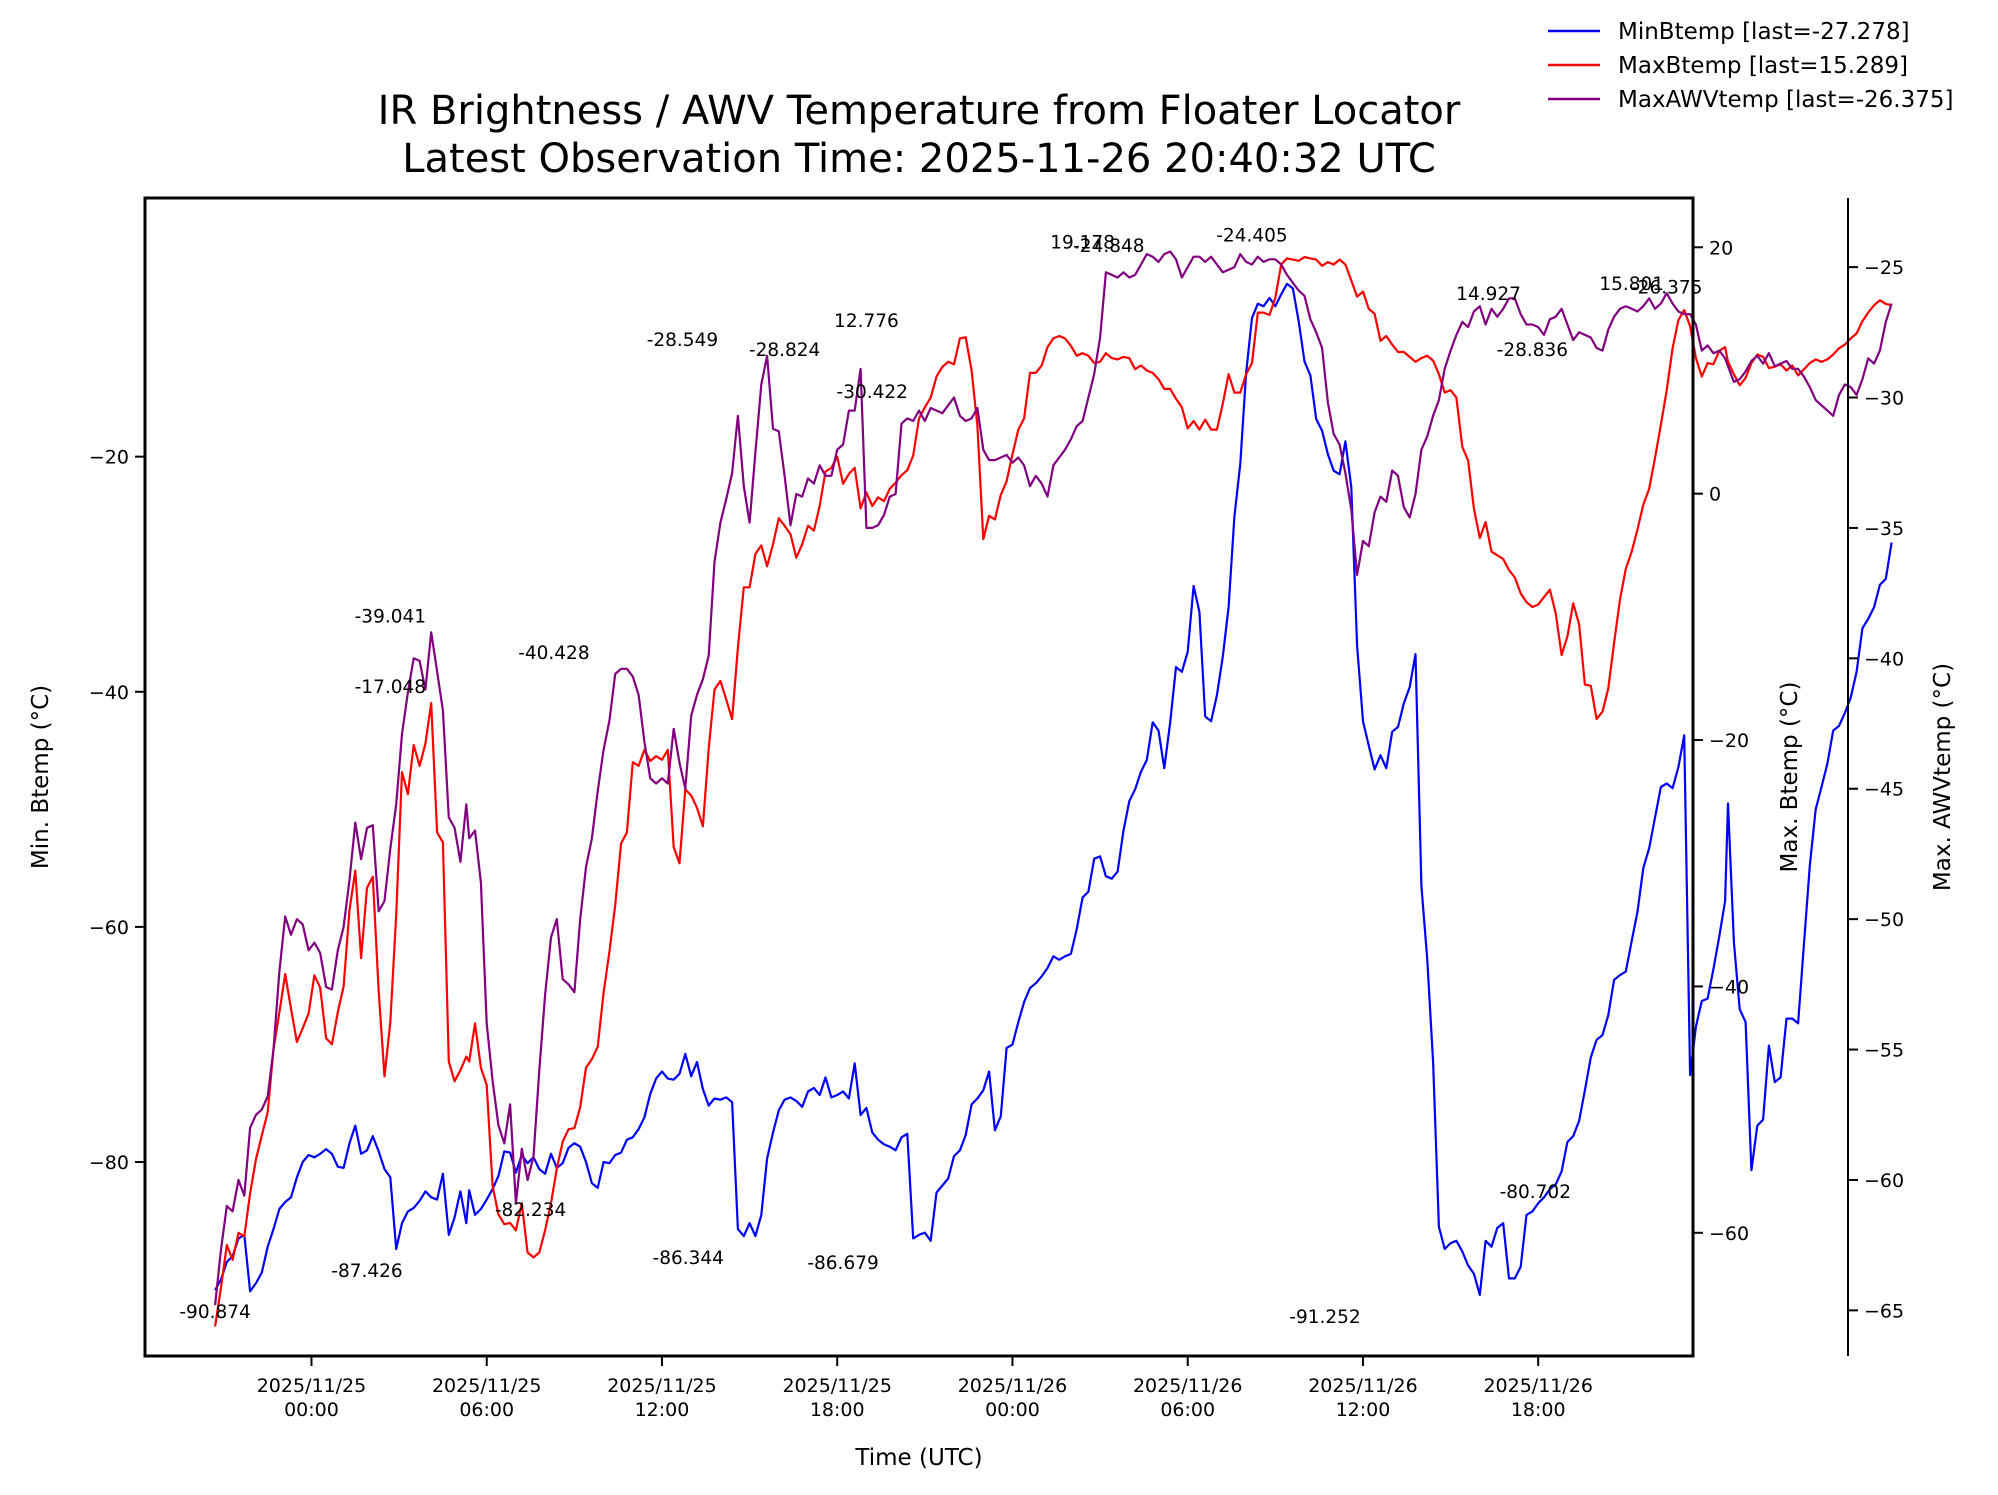 This screenshot has height=1495, width=1998. Describe the element at coordinates (784, 350) in the screenshot. I see `data-label-maxawvtemp: -28.824` at that location.